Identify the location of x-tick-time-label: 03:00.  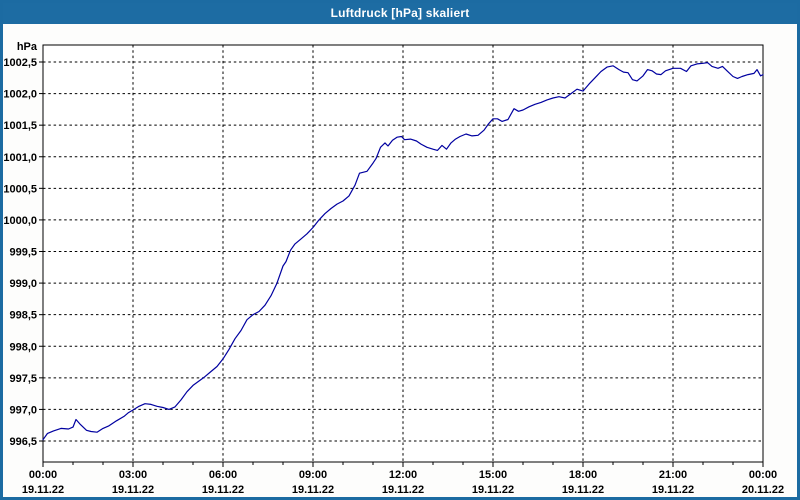
(133, 475).